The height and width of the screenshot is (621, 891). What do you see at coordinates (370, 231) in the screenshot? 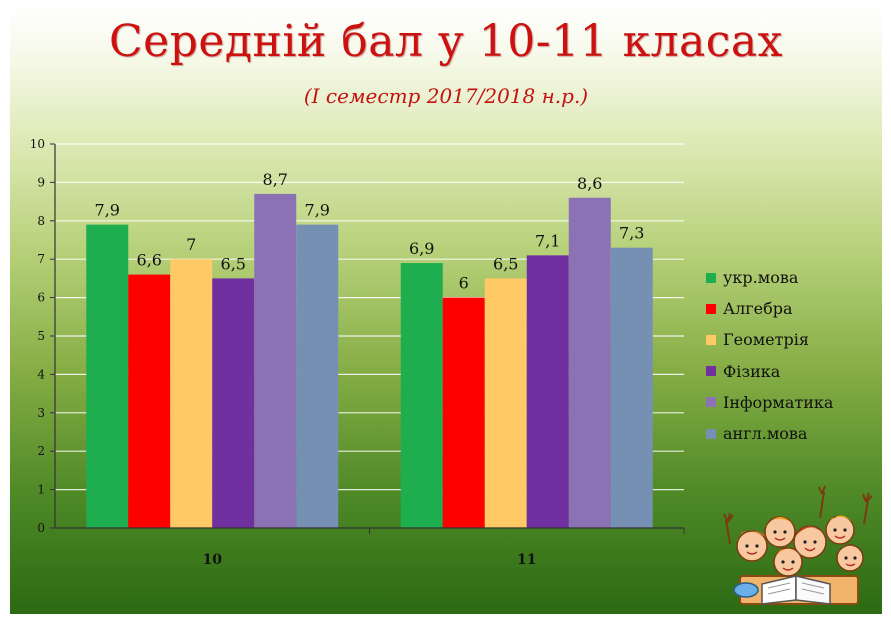
I see `data-labels: 7,9 6,6 7 6,5 8,7 7,9 6,9 6 6,5 7,1 8,6 7,3` at bounding box center [370, 231].